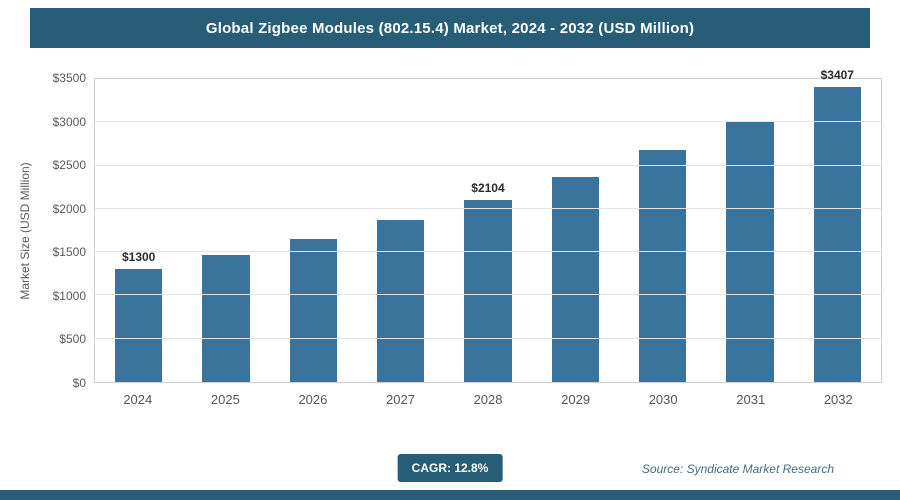  What do you see at coordinates (69, 208) in the screenshot?
I see `y-tick-label: $2000` at bounding box center [69, 208].